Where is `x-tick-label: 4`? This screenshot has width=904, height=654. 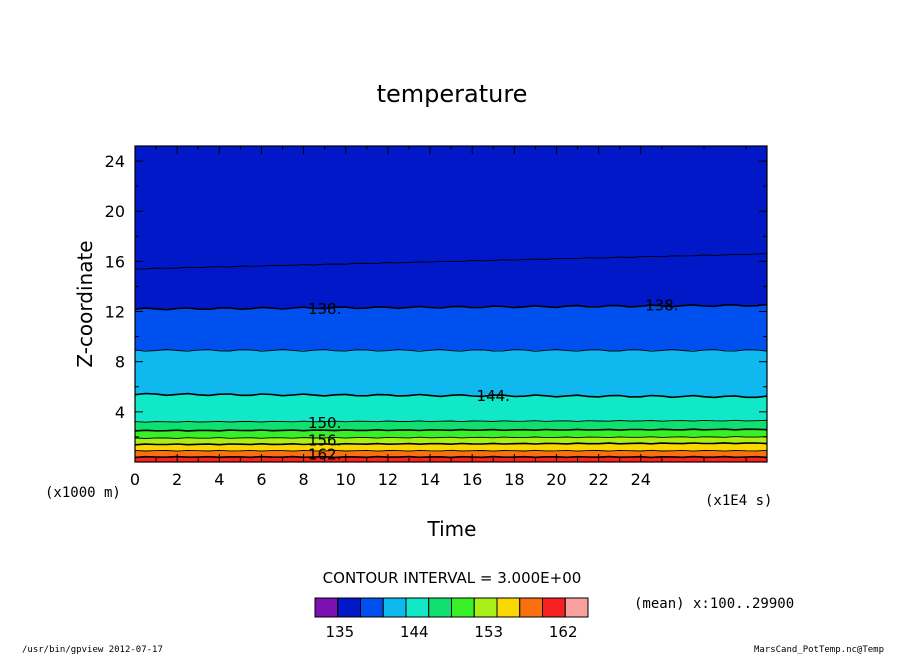
x-tick-label: 4 is located at coordinates (219, 479).